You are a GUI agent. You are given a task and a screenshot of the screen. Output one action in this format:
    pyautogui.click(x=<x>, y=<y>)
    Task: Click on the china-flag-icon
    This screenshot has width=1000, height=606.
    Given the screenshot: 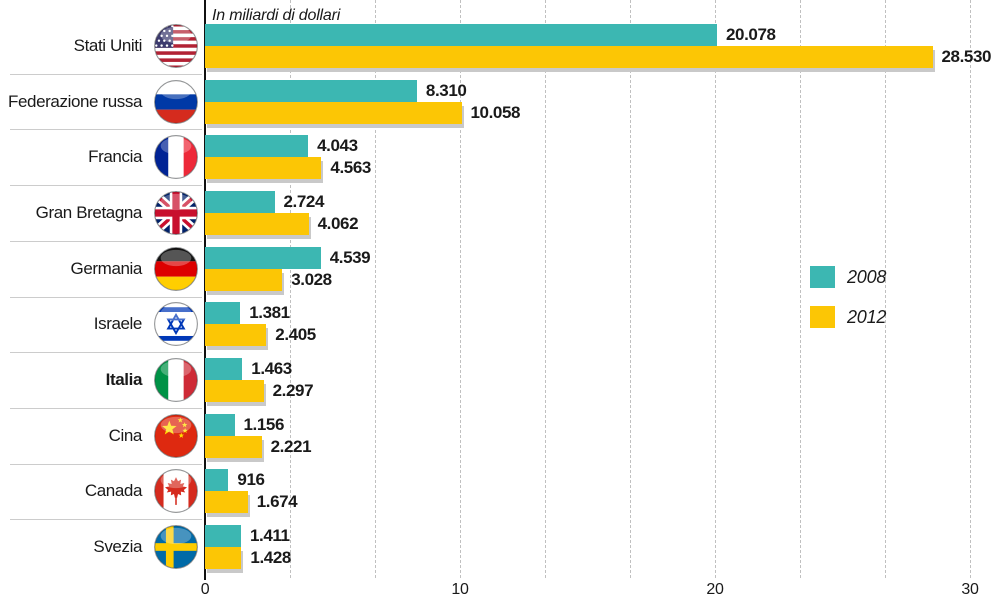 What is the action you would take?
    pyautogui.click(x=176, y=435)
    